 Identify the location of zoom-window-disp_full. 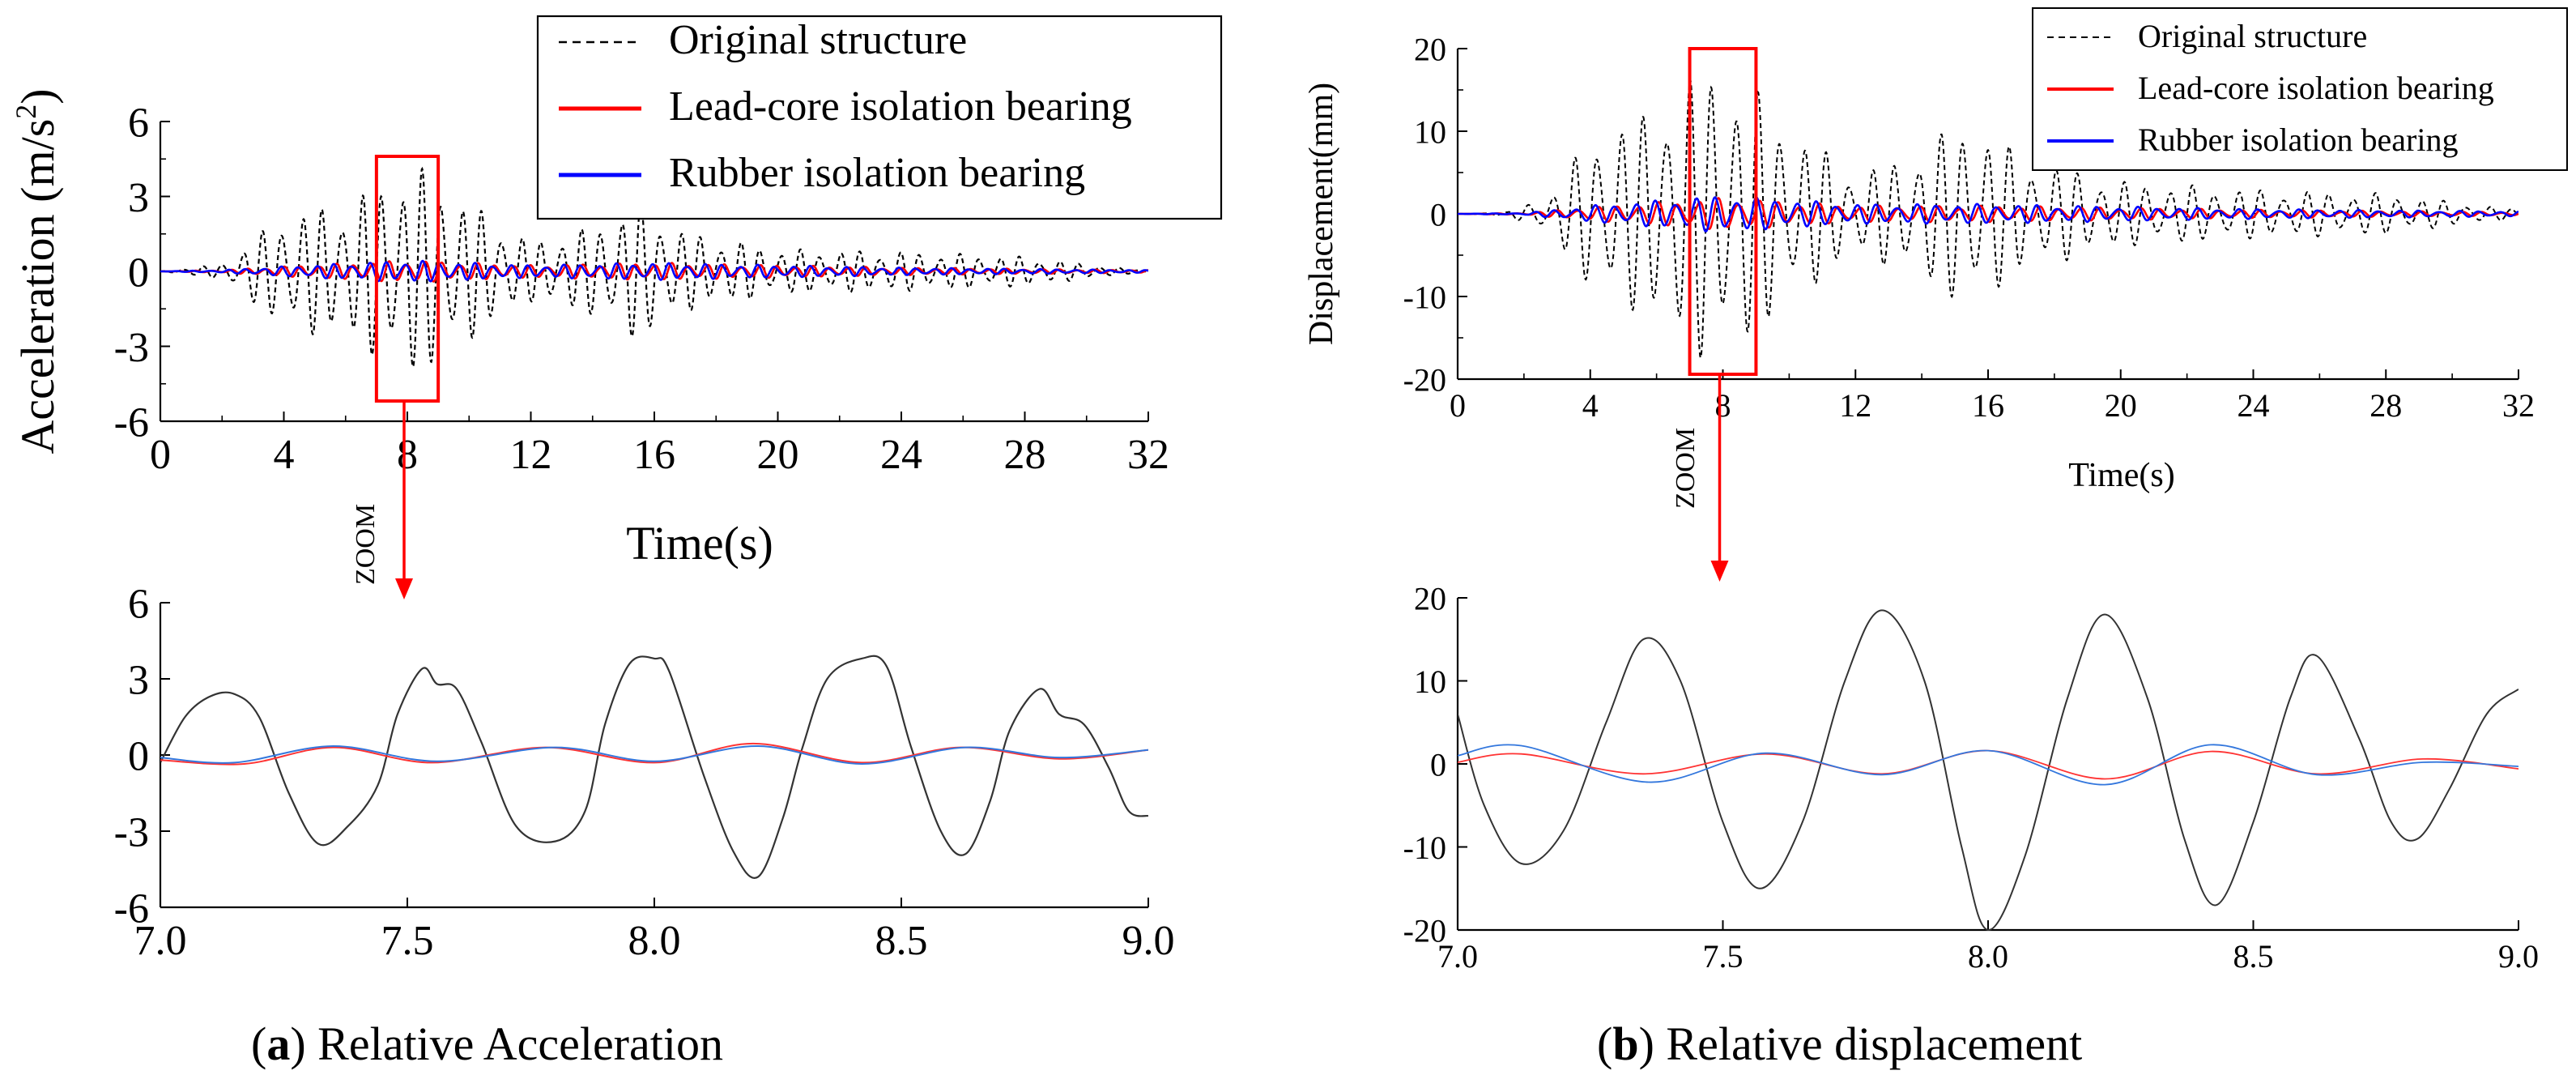
(1723, 211).